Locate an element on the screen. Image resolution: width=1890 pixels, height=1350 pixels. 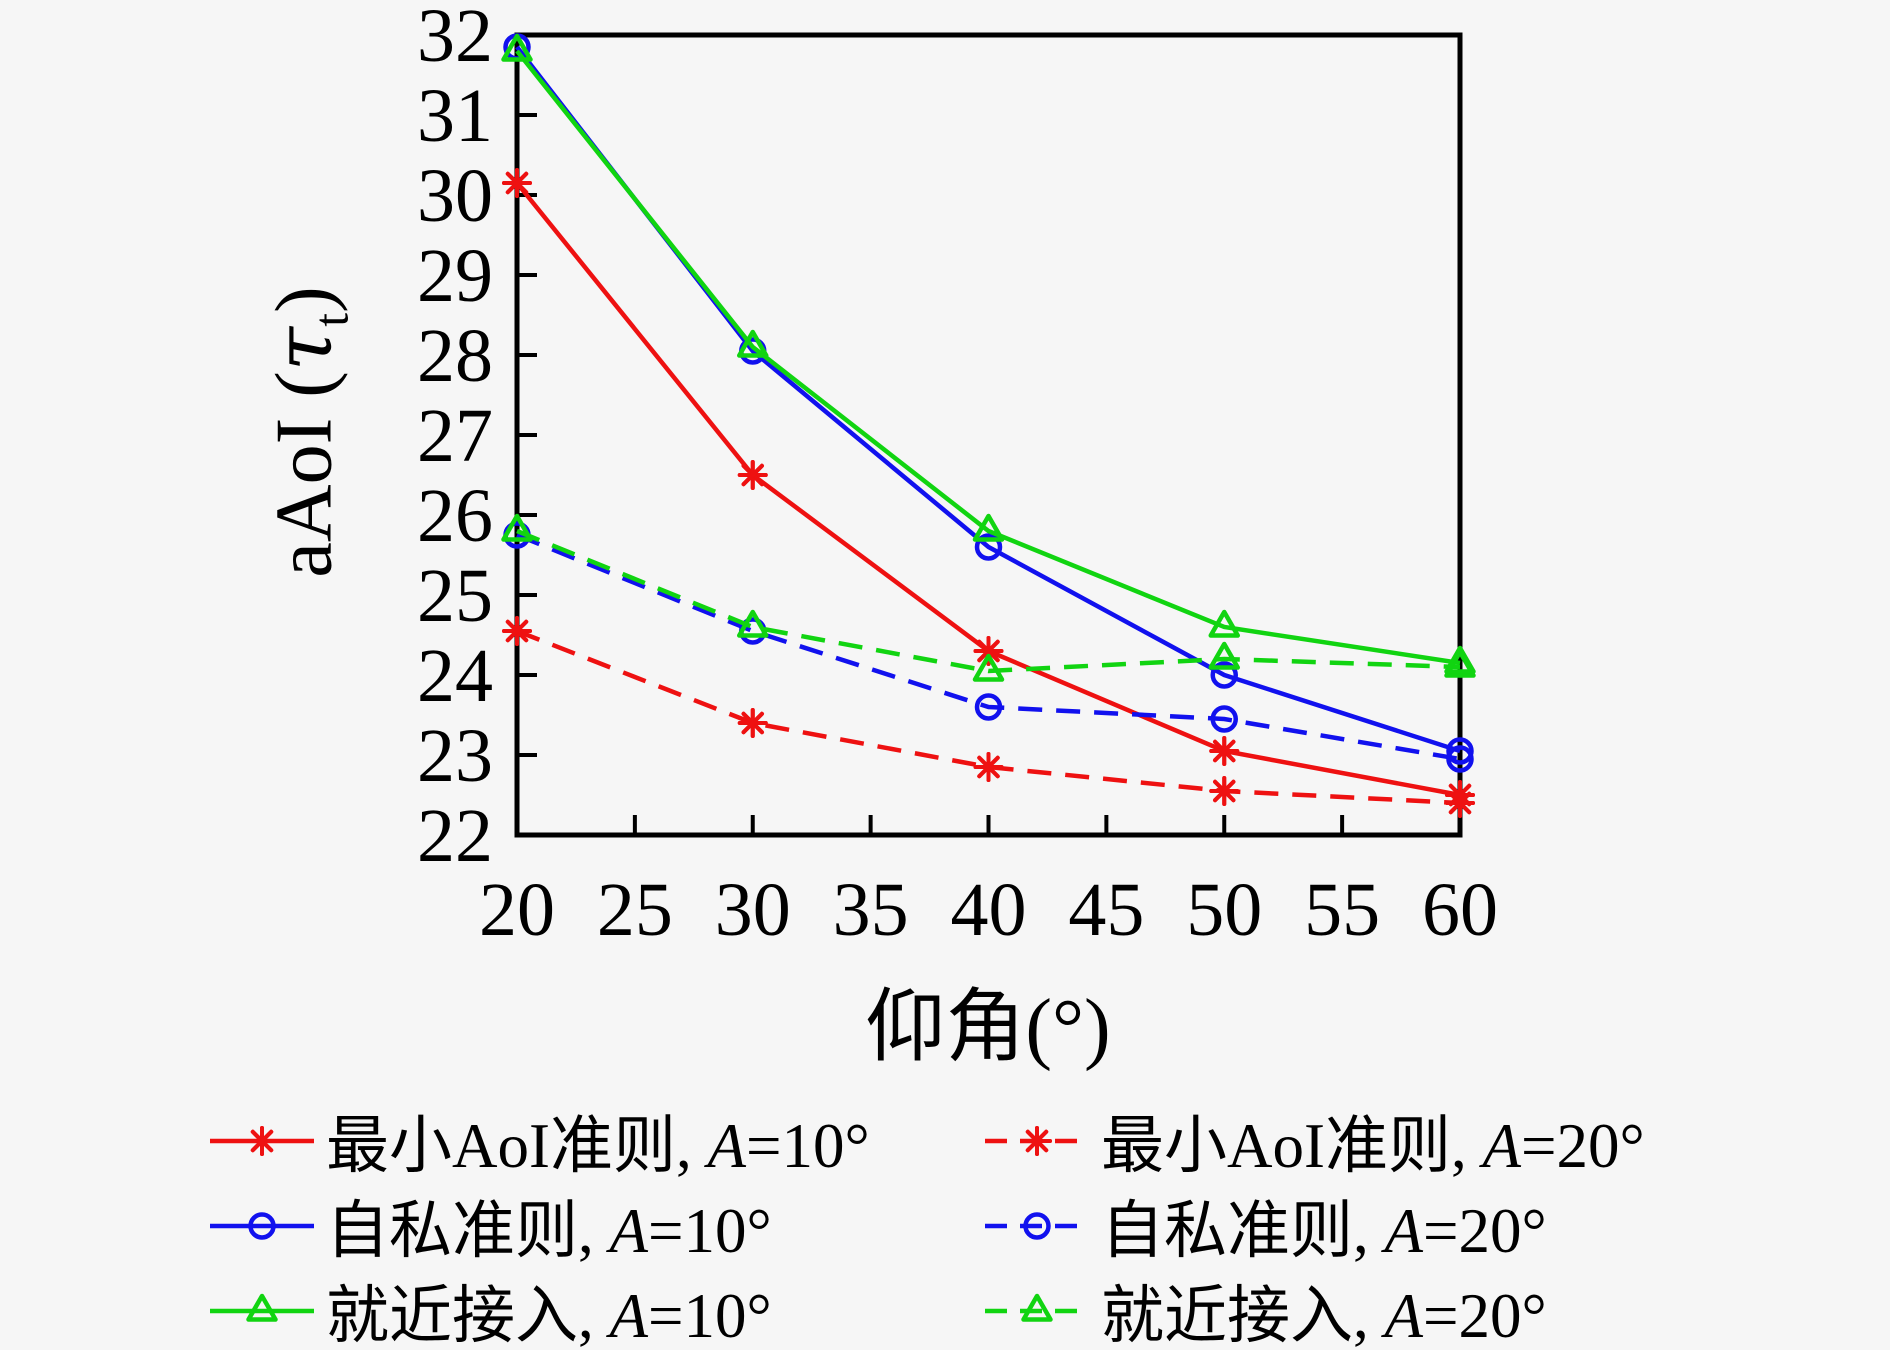
legend-label: 最小AoI准则, A=10° is located at coordinates (598, 1140).